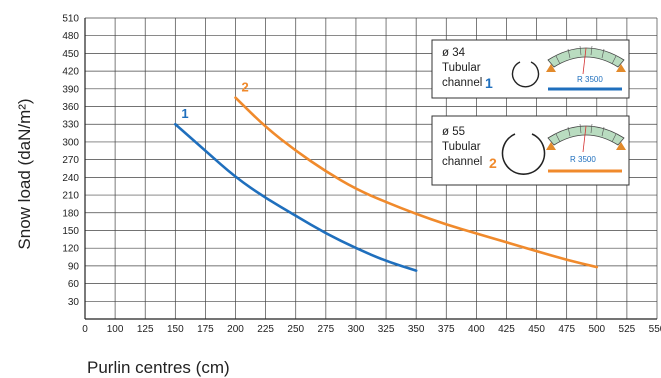  What do you see at coordinates (627, 329) in the screenshot?
I see `x-tick-label: 525` at bounding box center [627, 329].